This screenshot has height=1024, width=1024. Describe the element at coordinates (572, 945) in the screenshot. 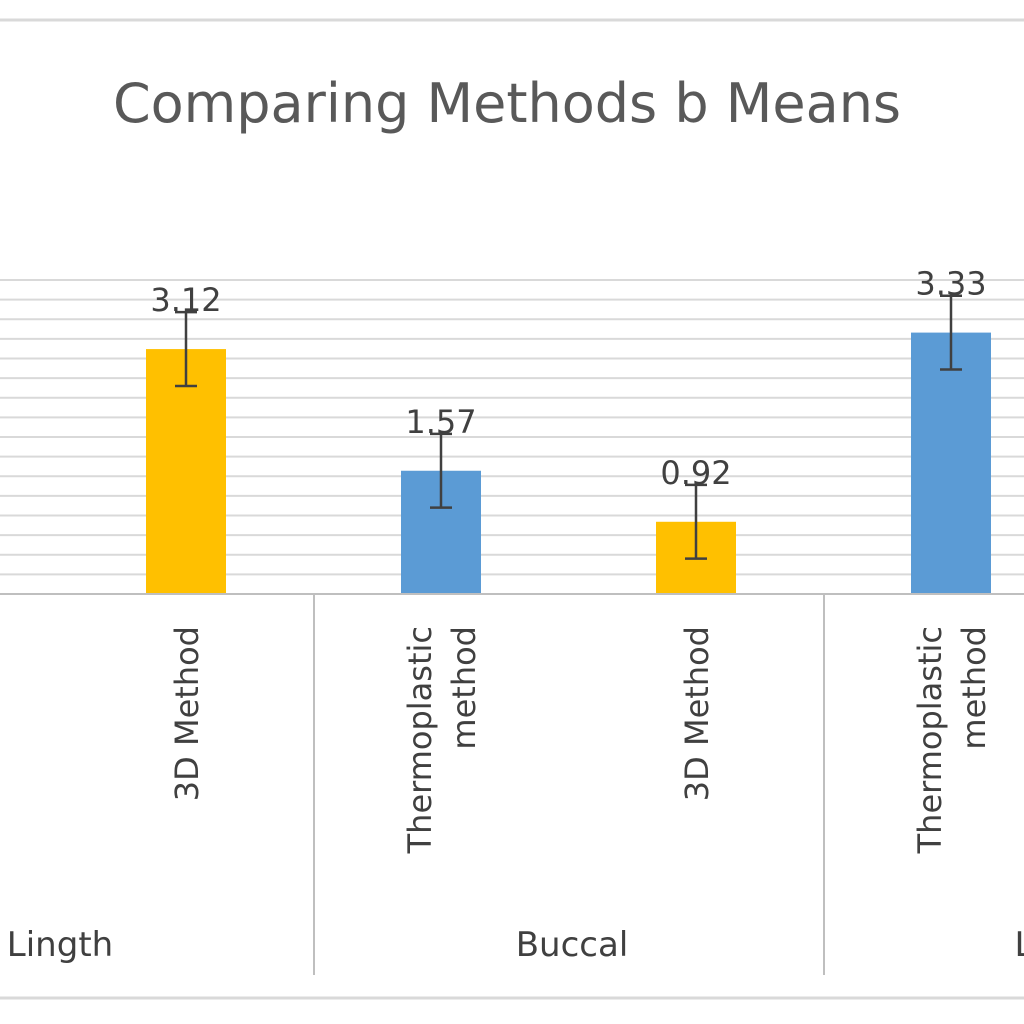

I see `group-label: Buccal` at that location.